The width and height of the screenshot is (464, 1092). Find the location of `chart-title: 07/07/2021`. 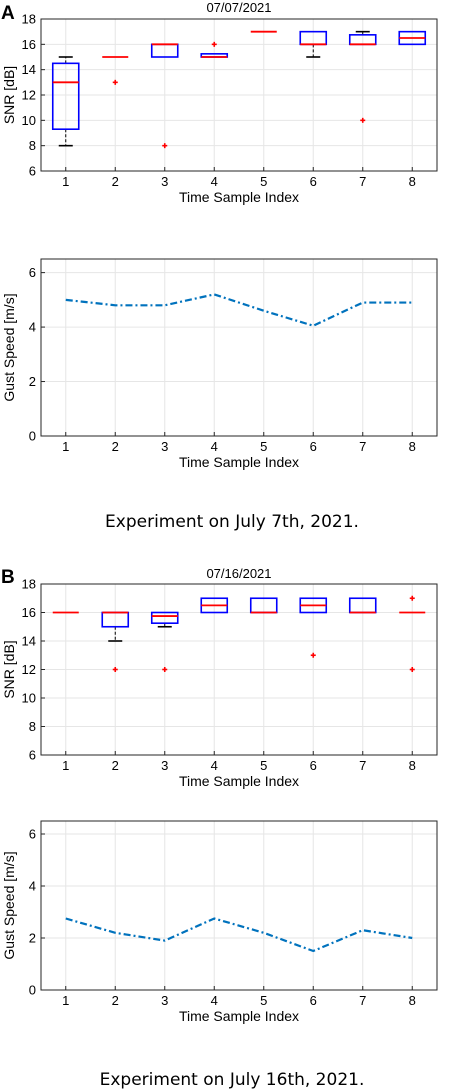

chart-title: 07/07/2021 is located at coordinates (238, 7).